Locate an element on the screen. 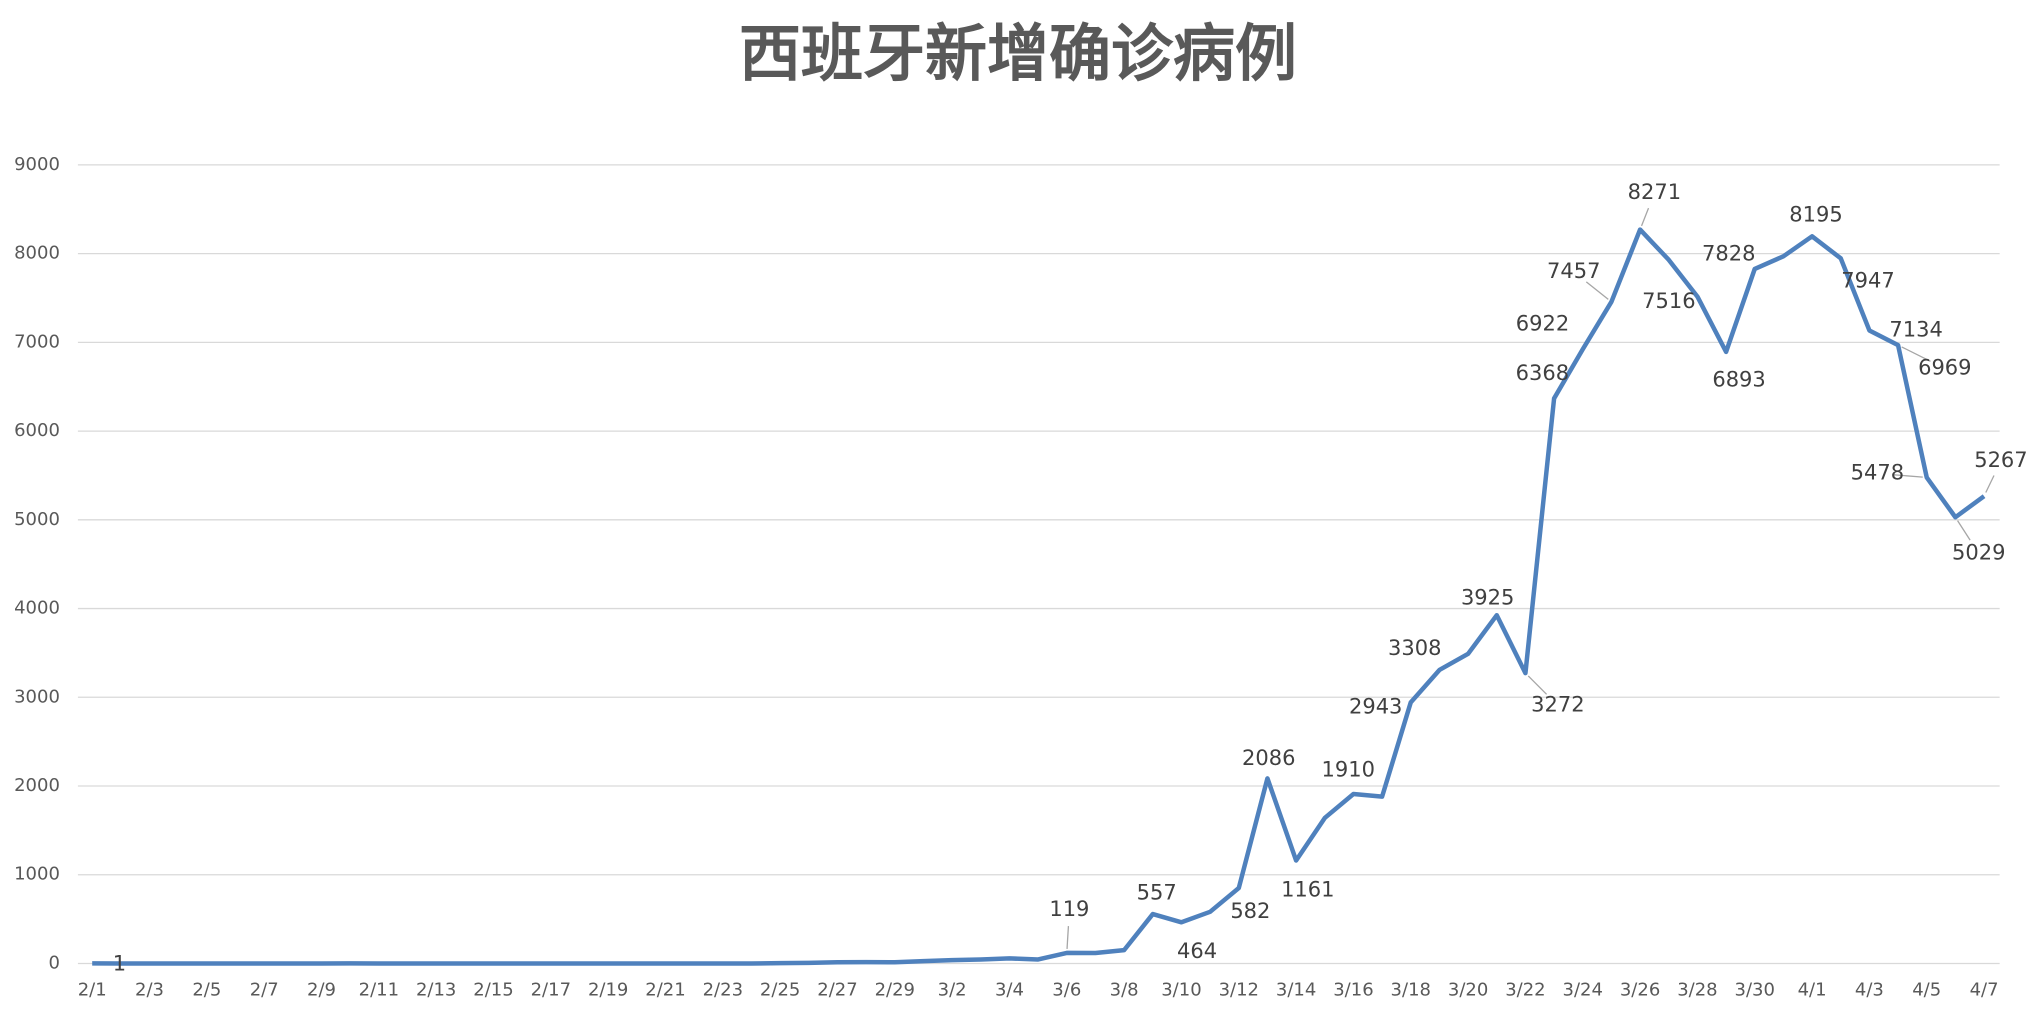 The height and width of the screenshot is (1014, 2036). data-label: 7457 is located at coordinates (1573, 271).